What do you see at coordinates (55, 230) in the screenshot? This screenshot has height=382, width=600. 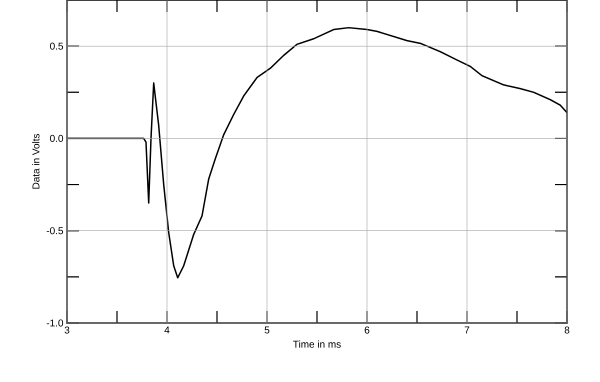 I see `y-tick-label: -0.5` at bounding box center [55, 230].